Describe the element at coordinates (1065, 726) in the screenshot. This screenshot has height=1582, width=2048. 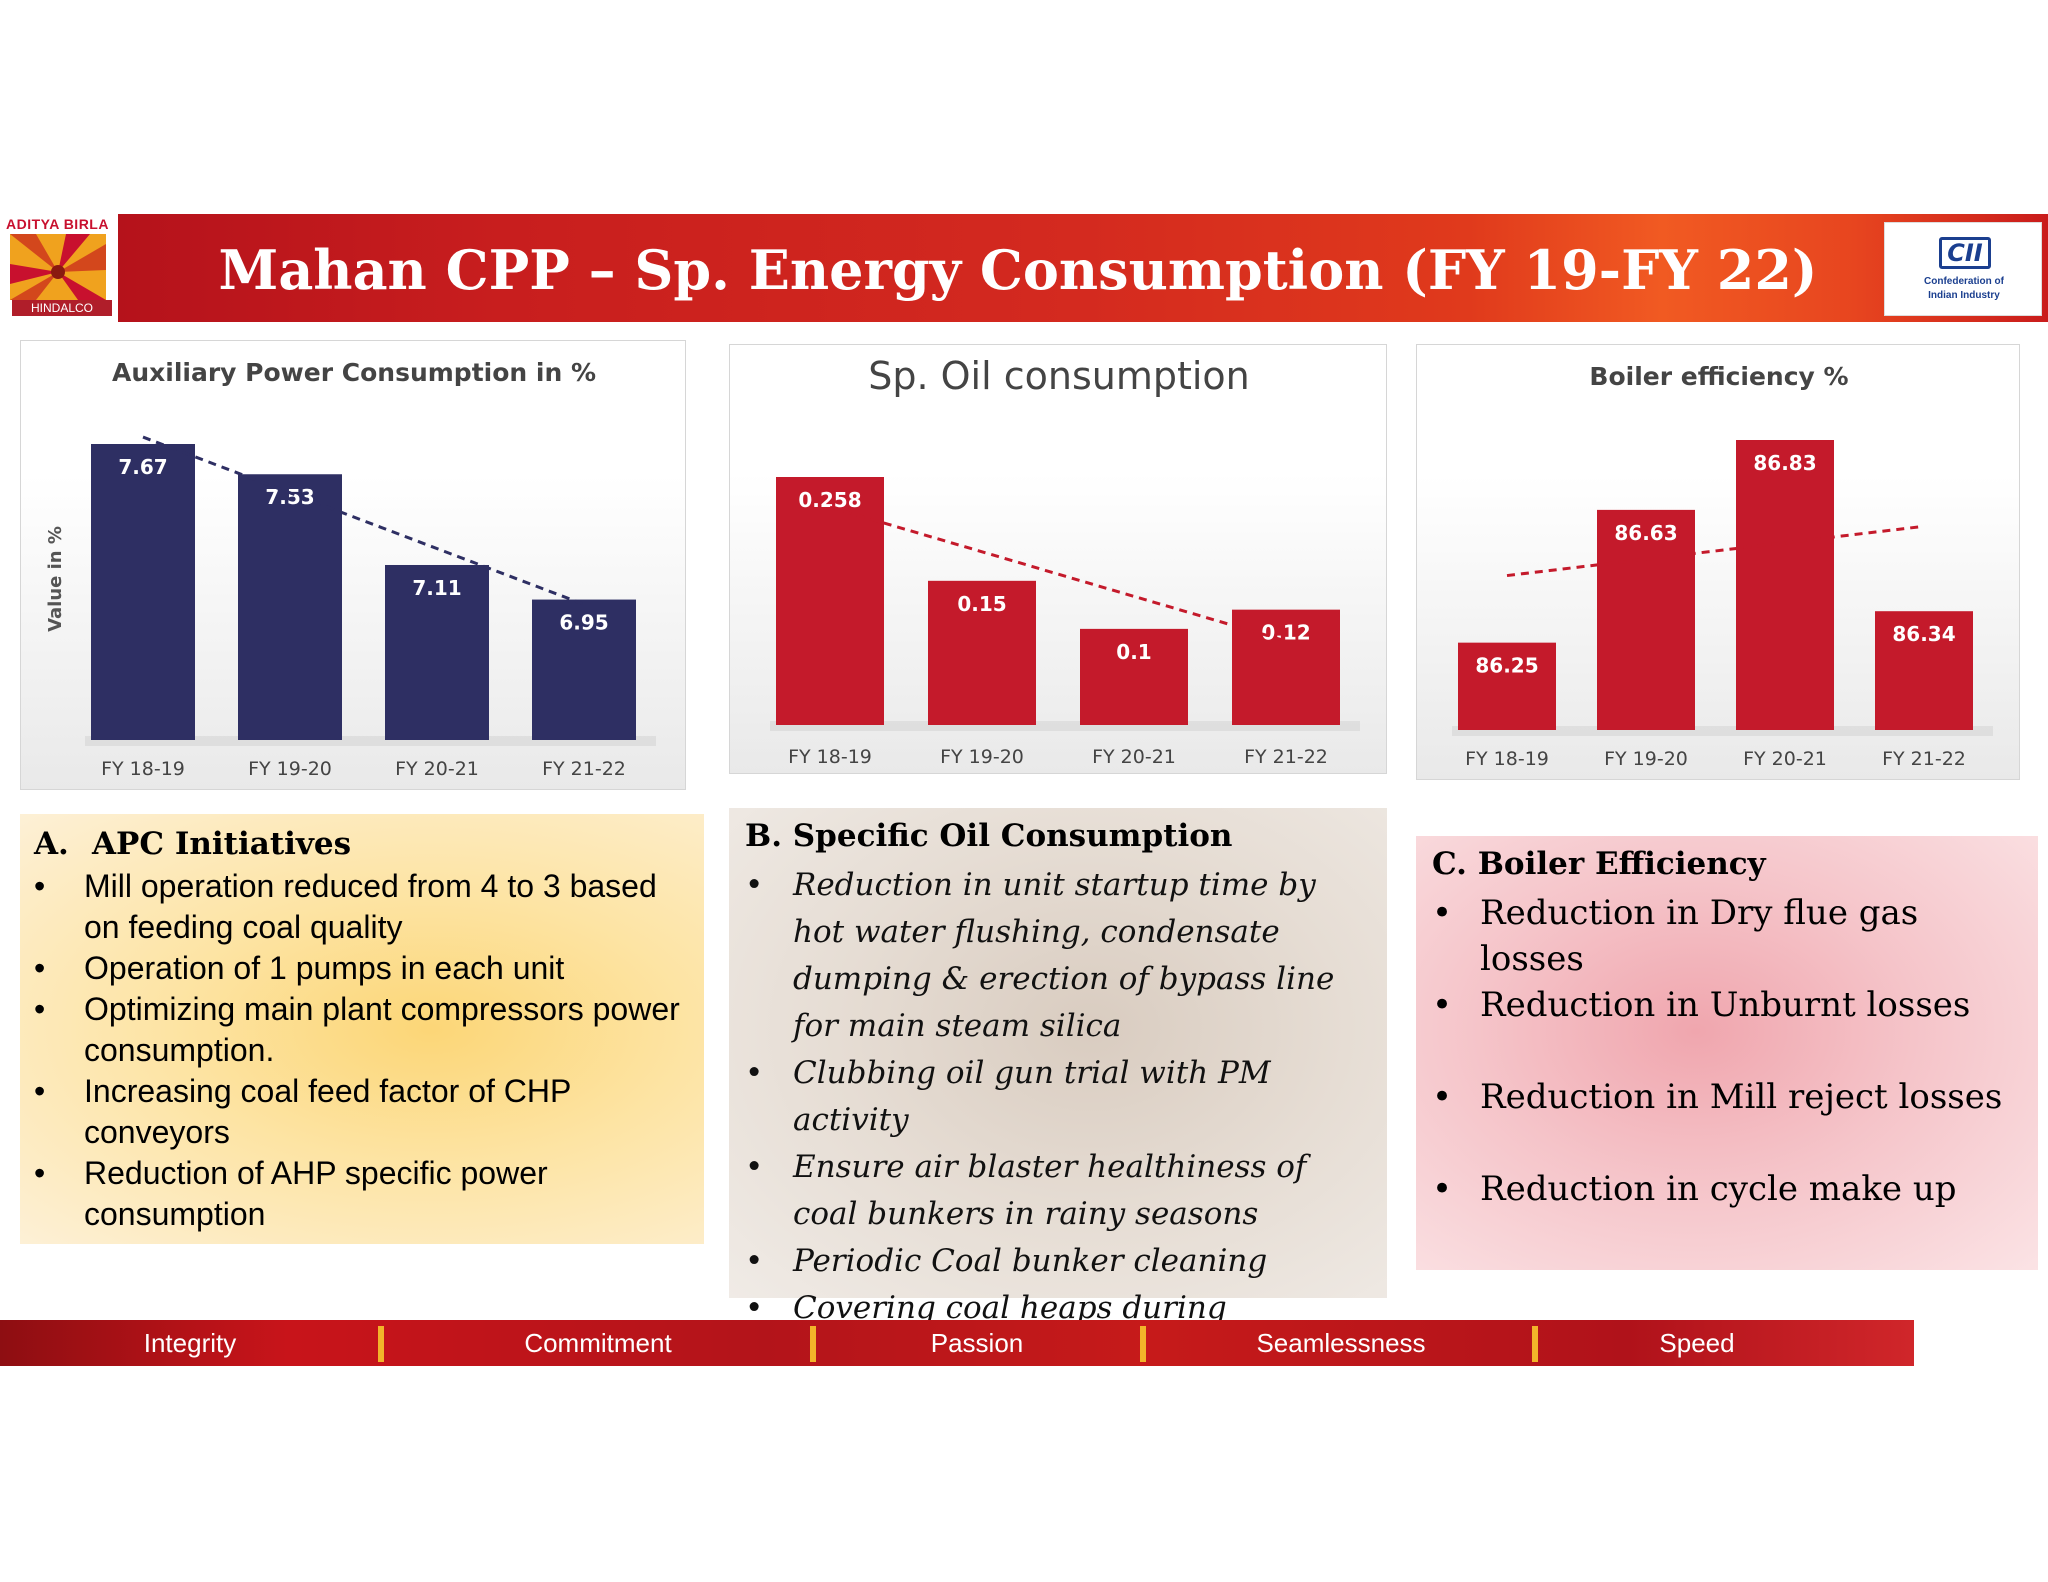
I see `chart-floor-oil` at that location.